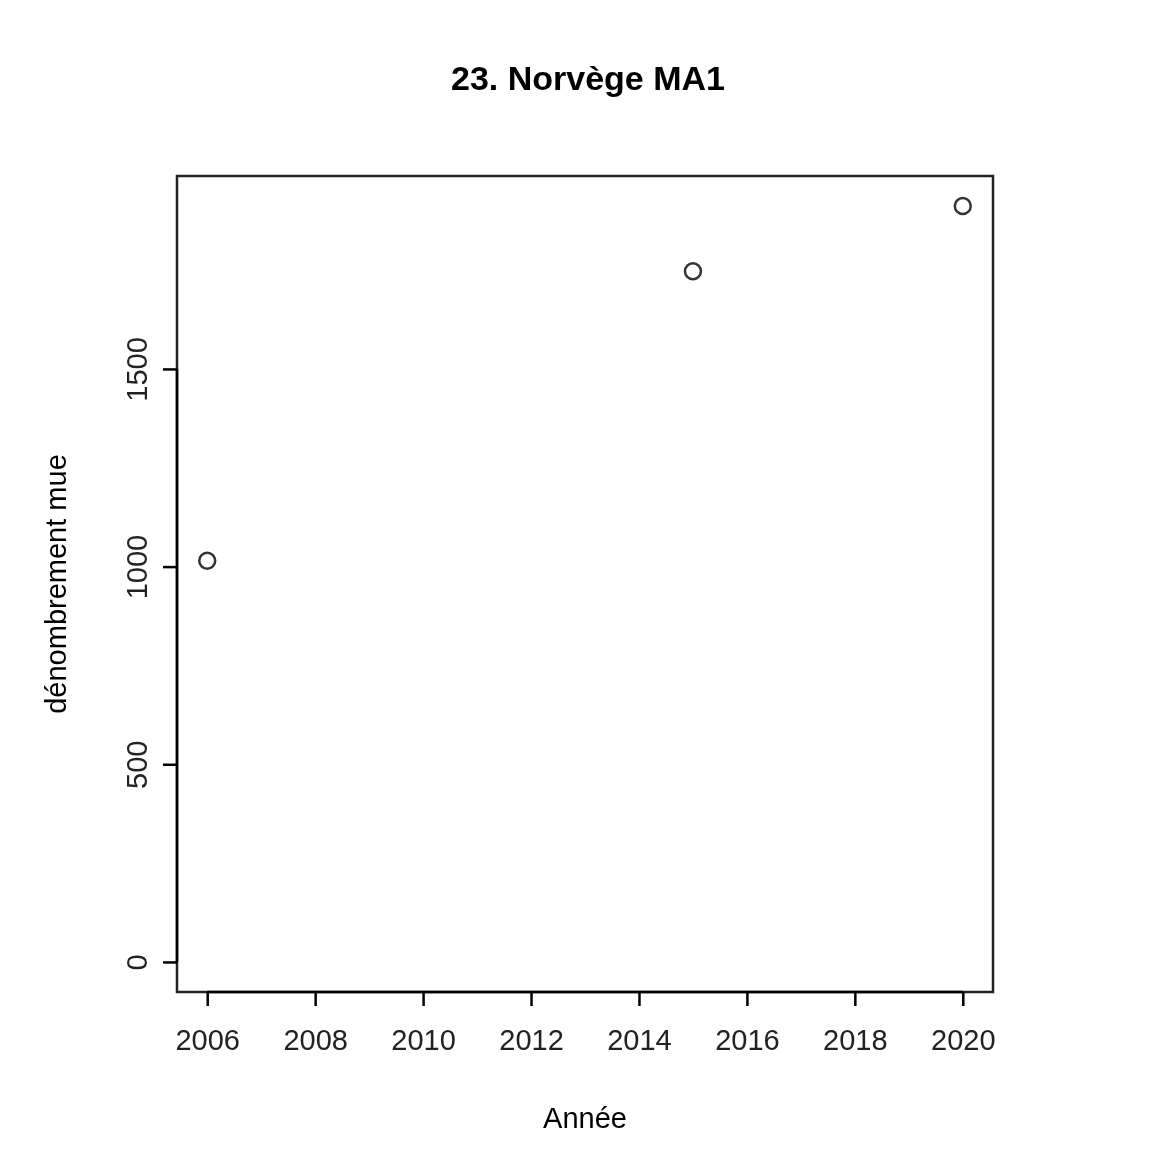 The image size is (1170, 1170). What do you see at coordinates (137, 567) in the screenshot?
I see `y-tick-label: 1000` at bounding box center [137, 567].